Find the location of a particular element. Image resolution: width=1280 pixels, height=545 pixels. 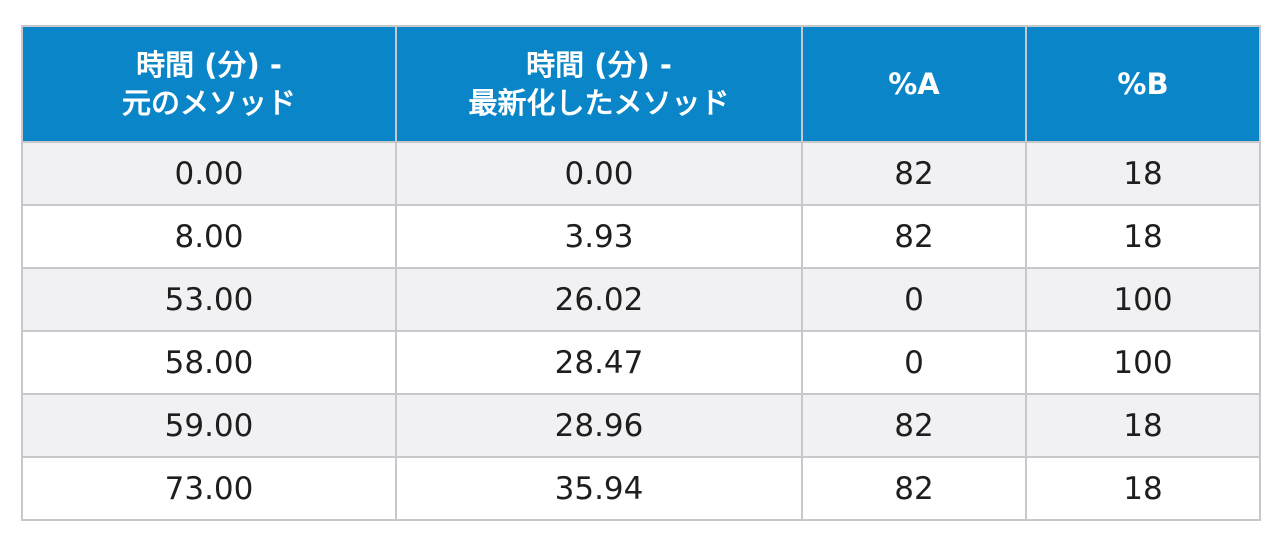

header-line: 最新化したメソッド is located at coordinates (599, 103).